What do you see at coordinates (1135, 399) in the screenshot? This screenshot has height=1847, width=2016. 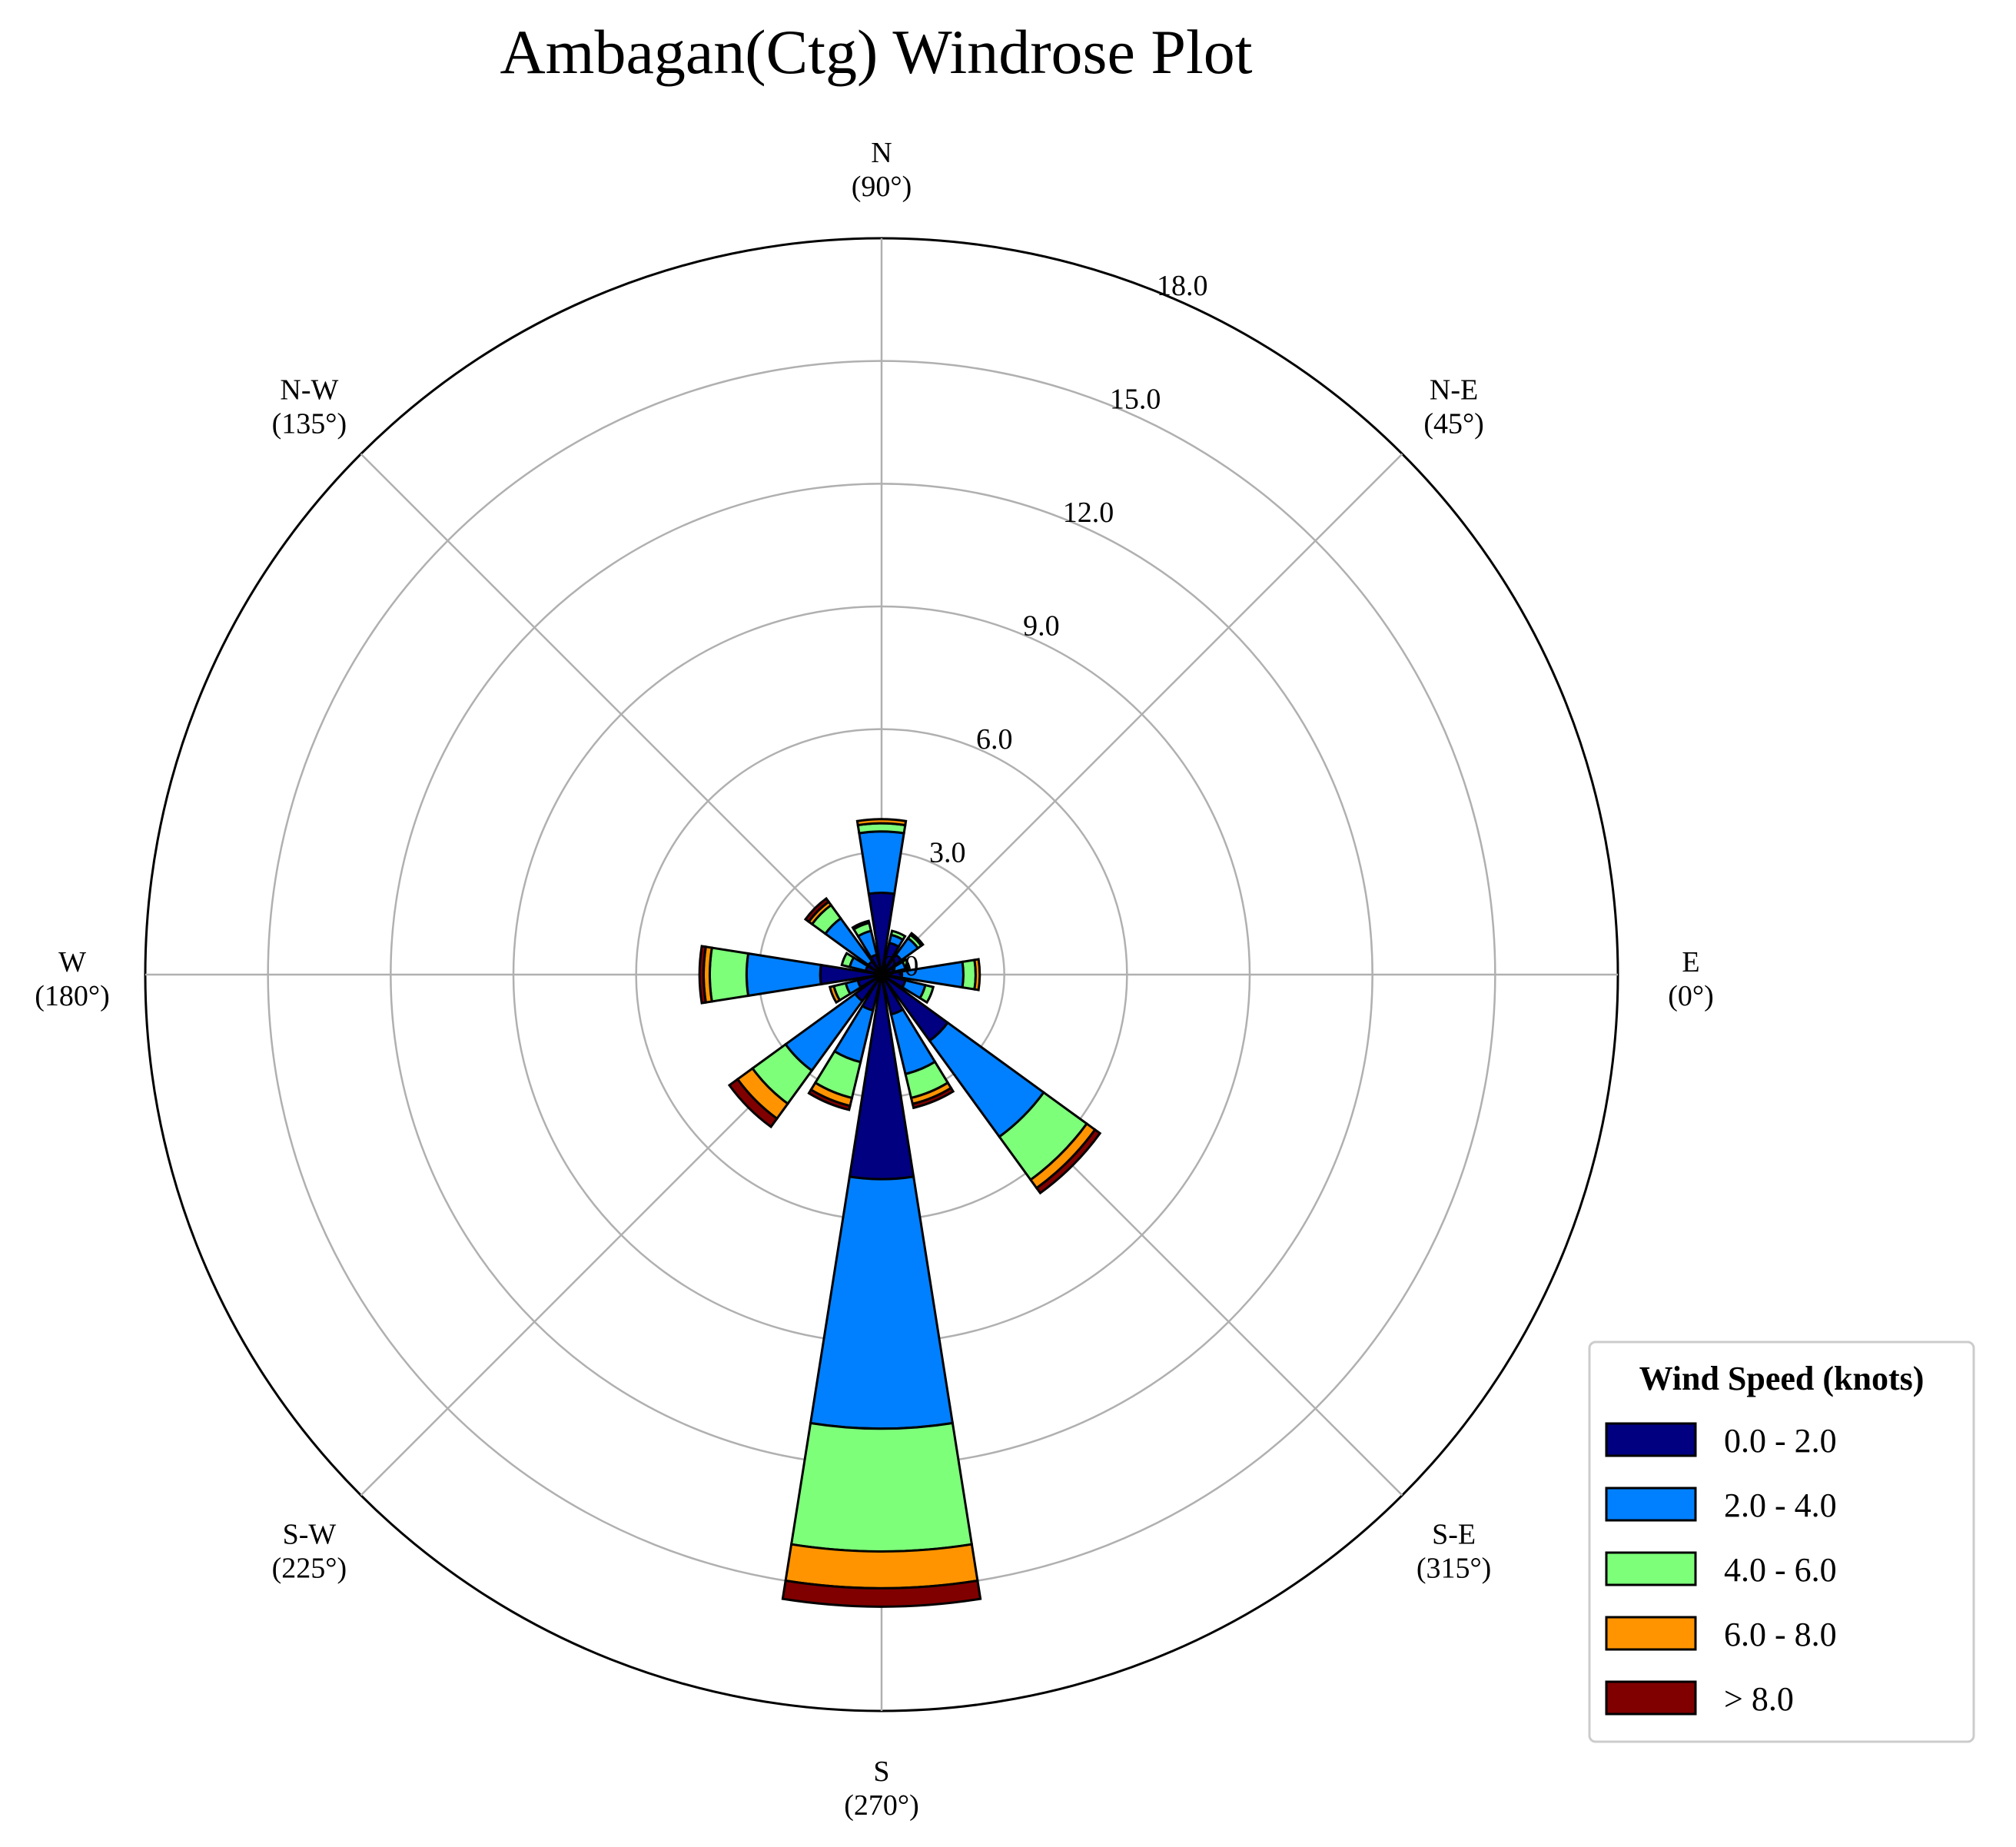 I see `radial-tick-label: 15.0` at bounding box center [1135, 399].